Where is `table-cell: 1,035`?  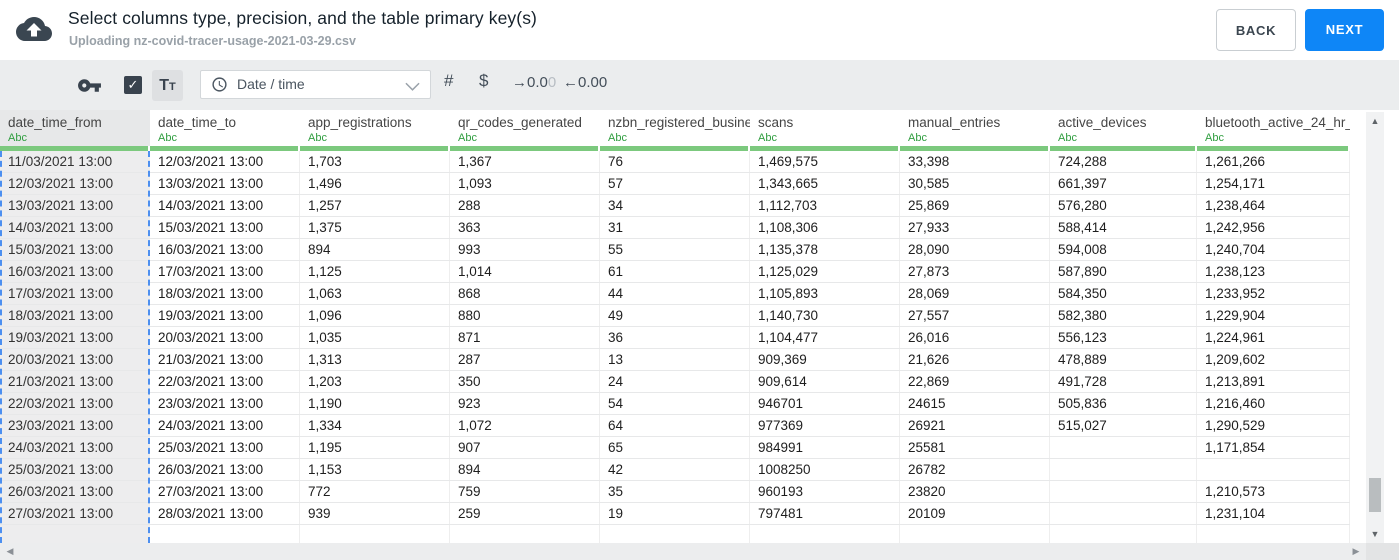 table-cell: 1,035 is located at coordinates (375, 337).